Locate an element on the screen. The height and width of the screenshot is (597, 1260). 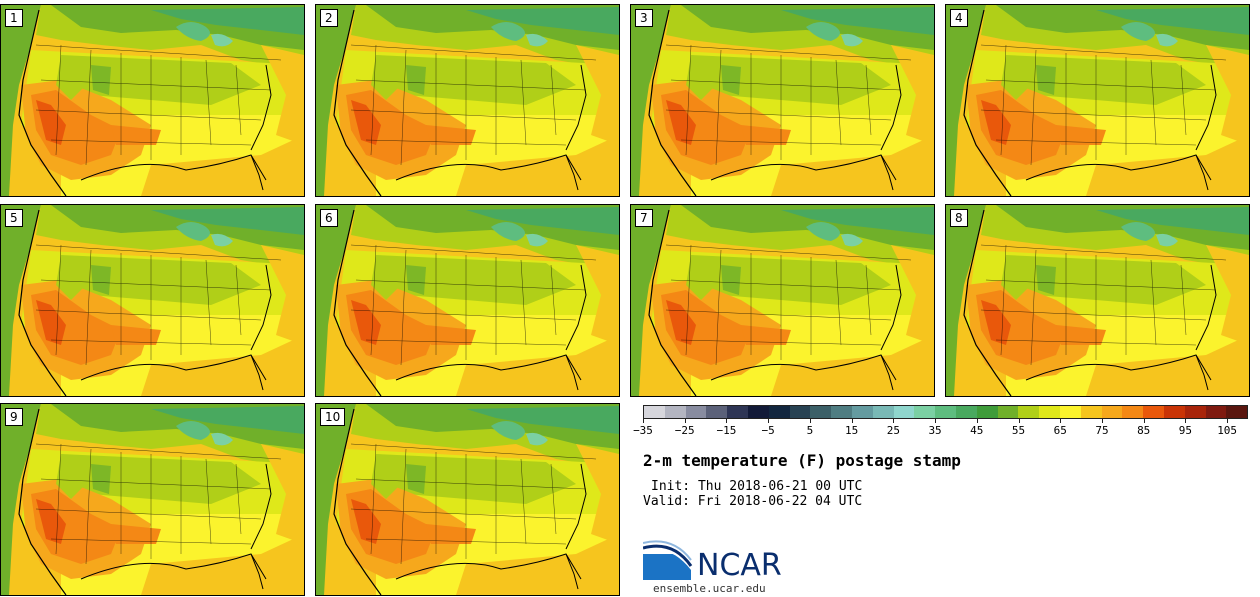
colorbar-tick-label: 105 is located at coordinates (1227, 430).